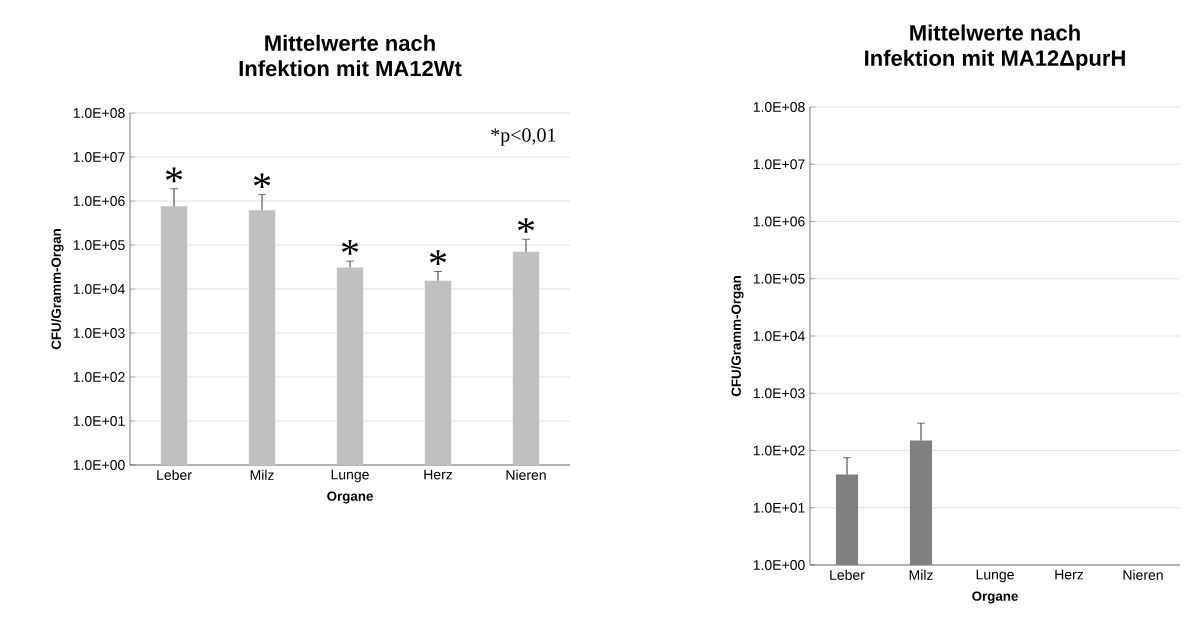 The width and height of the screenshot is (1185, 635). Describe the element at coordinates (350, 55) in the screenshot. I see `chart-title: Mittelwerte nach Infektion mit MA12Wt` at that location.